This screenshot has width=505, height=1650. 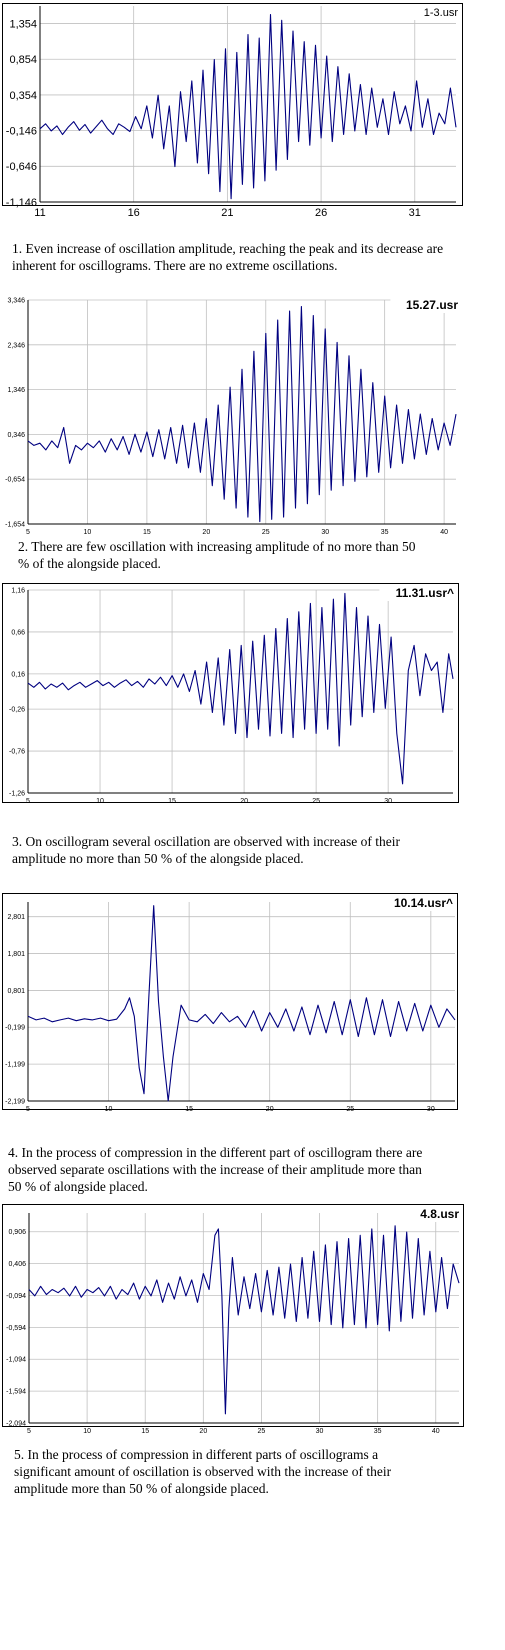 What do you see at coordinates (425, 593) in the screenshot?
I see `chart-title: 11.31.usr^` at bounding box center [425, 593].